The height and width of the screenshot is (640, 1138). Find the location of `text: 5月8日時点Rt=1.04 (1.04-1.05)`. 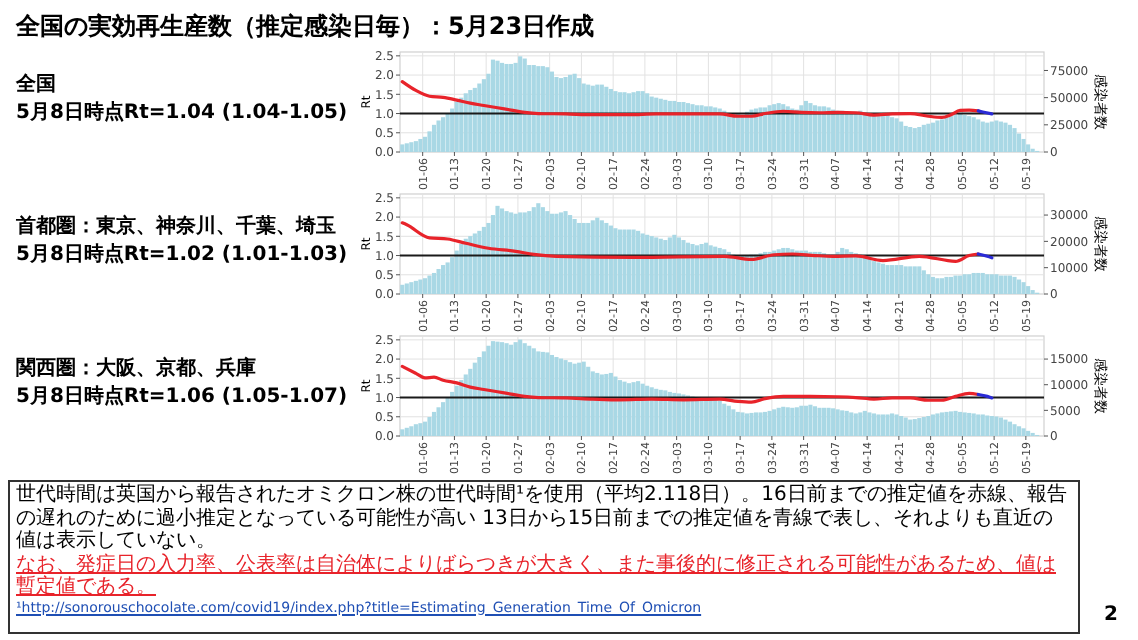

text: 5月8日時点Rt=1.04 (1.04-1.05) is located at coordinates (182, 112).